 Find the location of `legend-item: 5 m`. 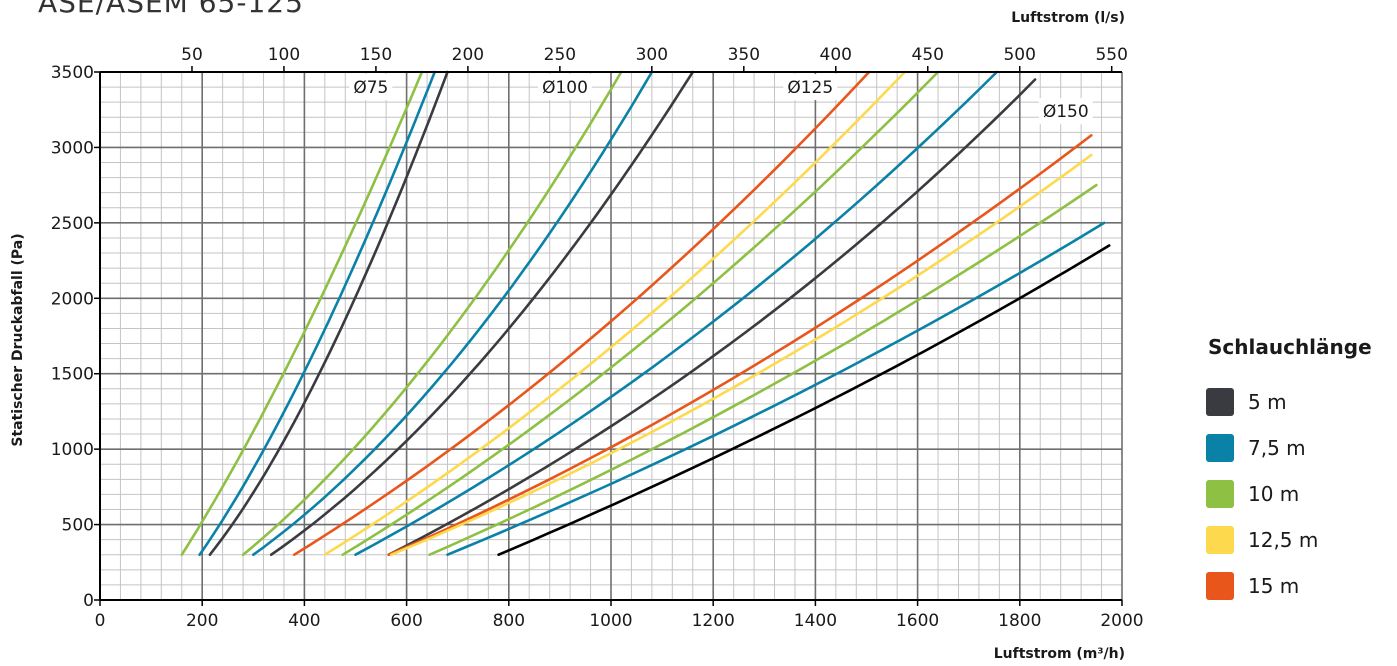

legend-item: 5 m is located at coordinates (1289, 402).